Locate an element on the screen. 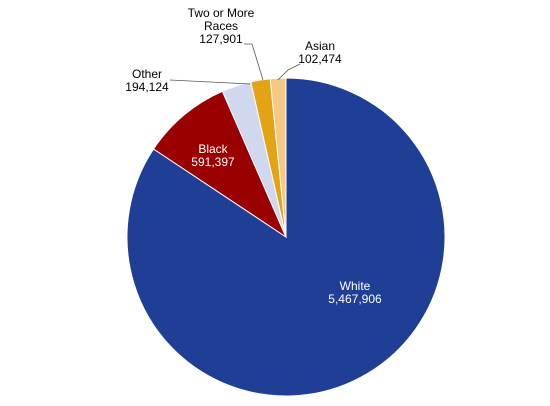 The image size is (550, 406). leader-line-other is located at coordinates (210, 82).